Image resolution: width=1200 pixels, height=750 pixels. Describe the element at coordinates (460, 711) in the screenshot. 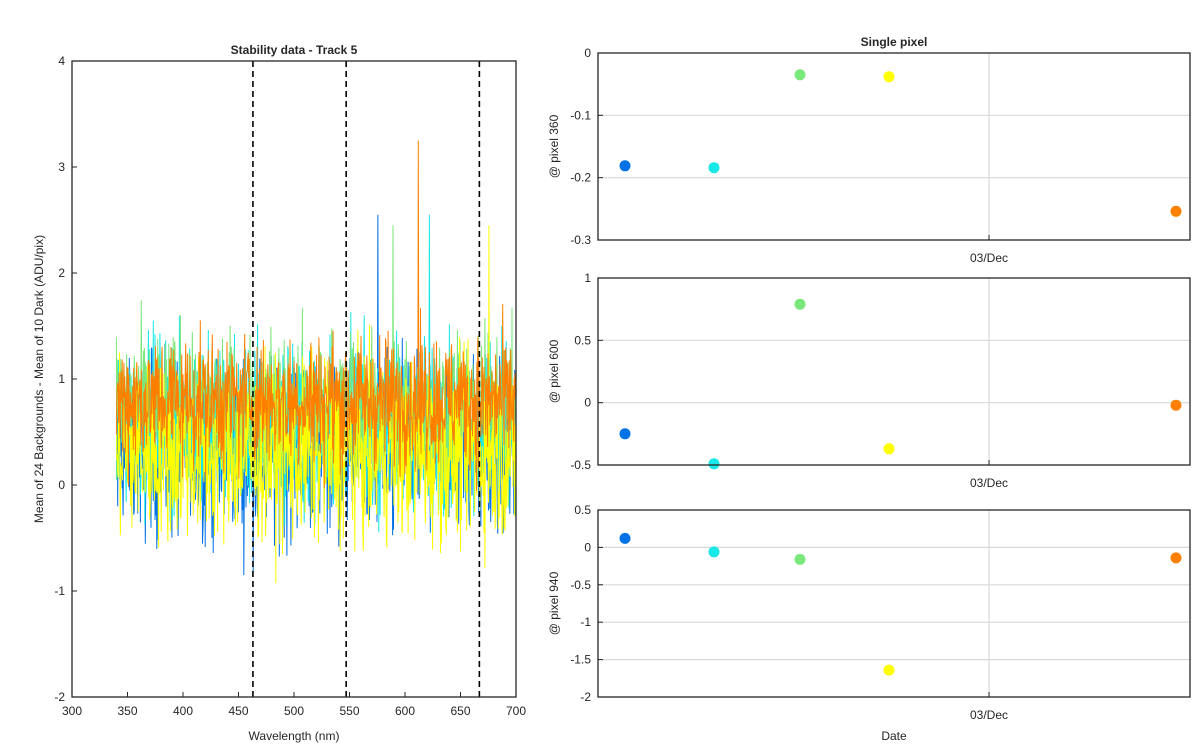

I see `x-tick-label: 650` at that location.